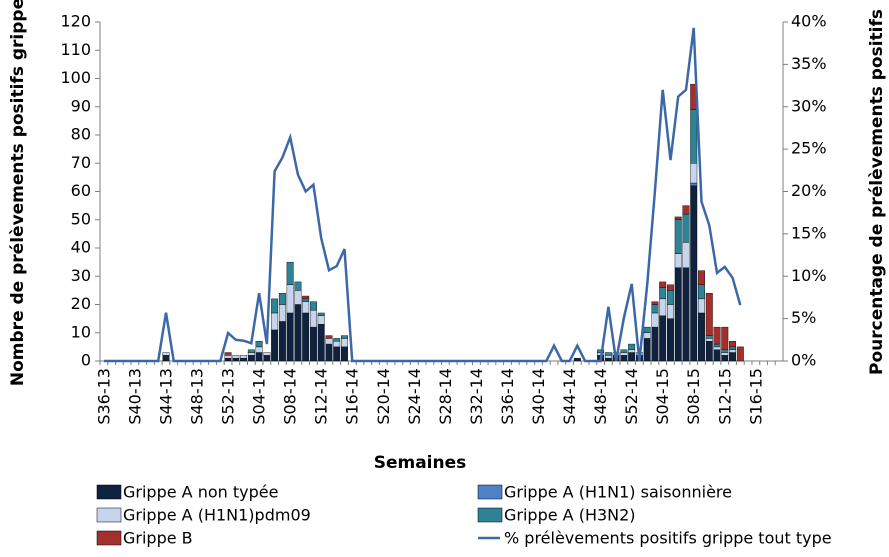 The width and height of the screenshot is (889, 557). What do you see at coordinates (724, 396) in the screenshot?
I see `x-tick-label: S12-15` at bounding box center [724, 396].